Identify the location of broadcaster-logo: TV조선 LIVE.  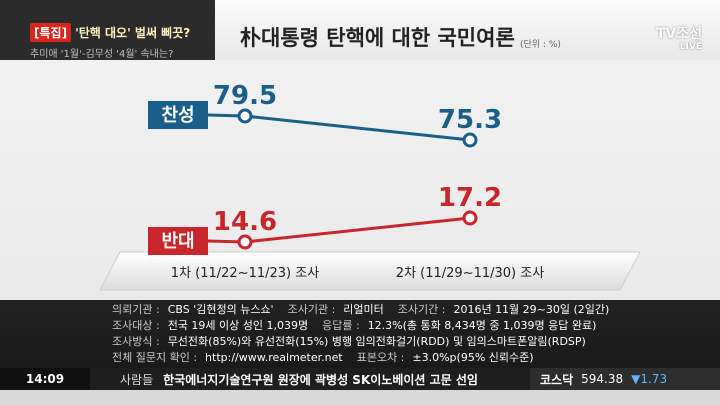
(678, 40).